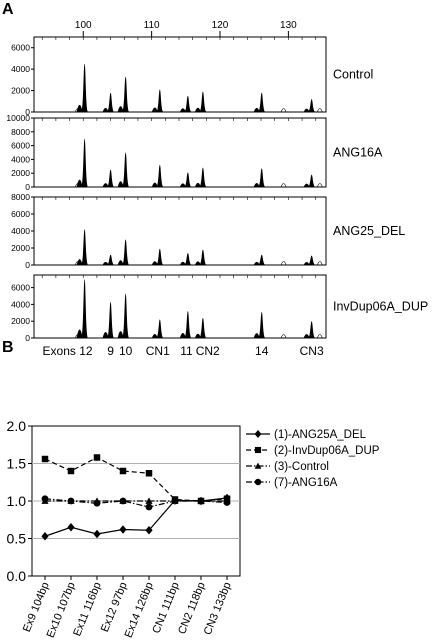 This screenshot has height=642, width=438. What do you see at coordinates (8, 347) in the screenshot?
I see `panel-b-label: B` at bounding box center [8, 347].